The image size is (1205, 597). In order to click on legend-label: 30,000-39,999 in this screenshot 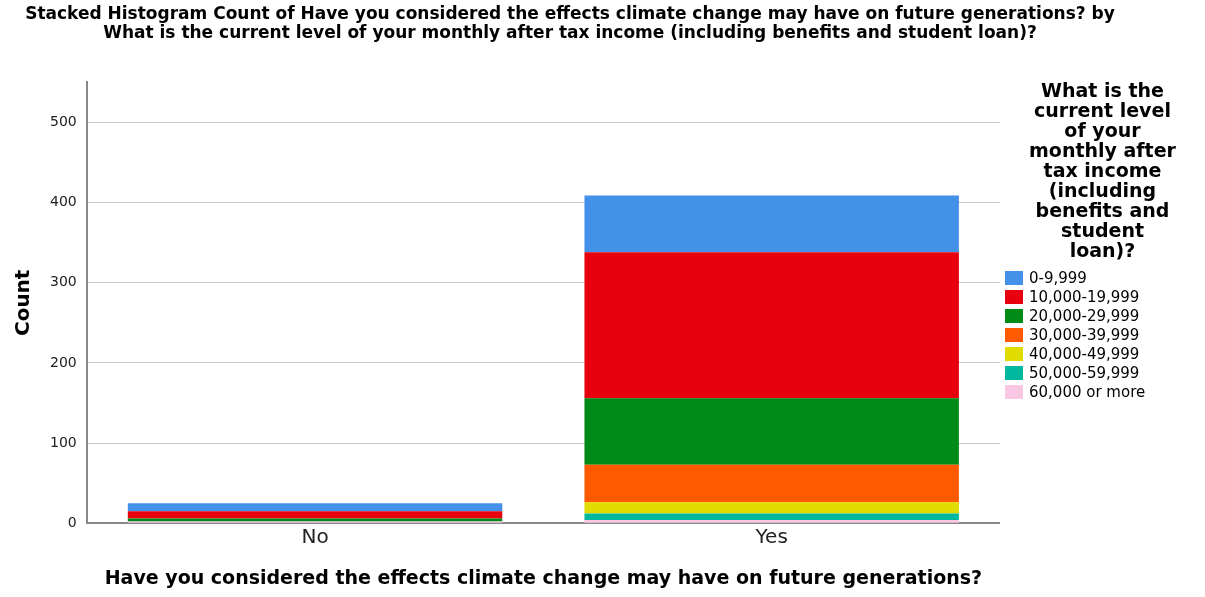, I will do `click(1084, 334)`.